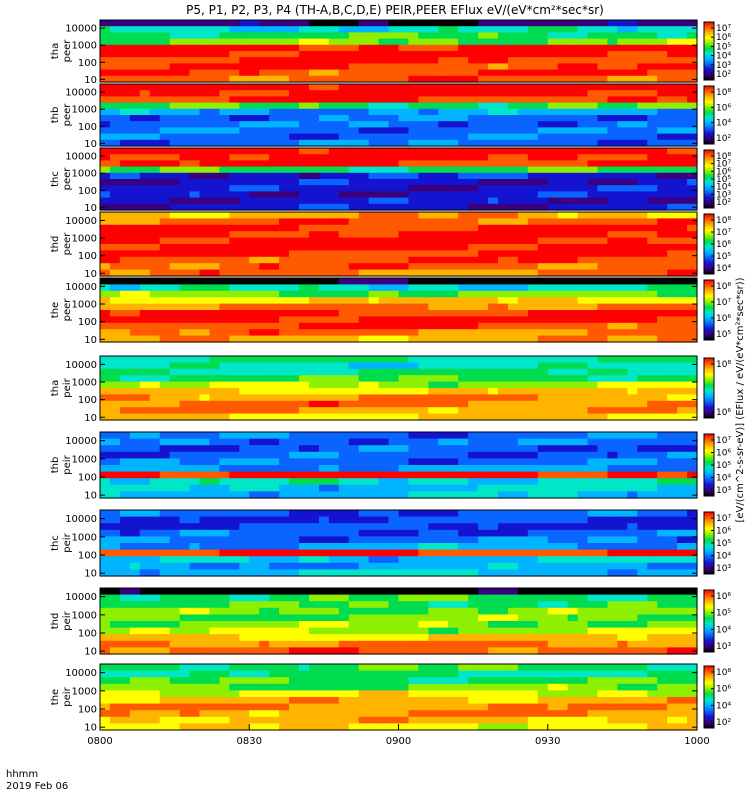 This screenshot has width=750, height=800. What do you see at coordinates (84, 239) in the screenshot?
I see `y-tick-label: 1000` at bounding box center [84, 239].